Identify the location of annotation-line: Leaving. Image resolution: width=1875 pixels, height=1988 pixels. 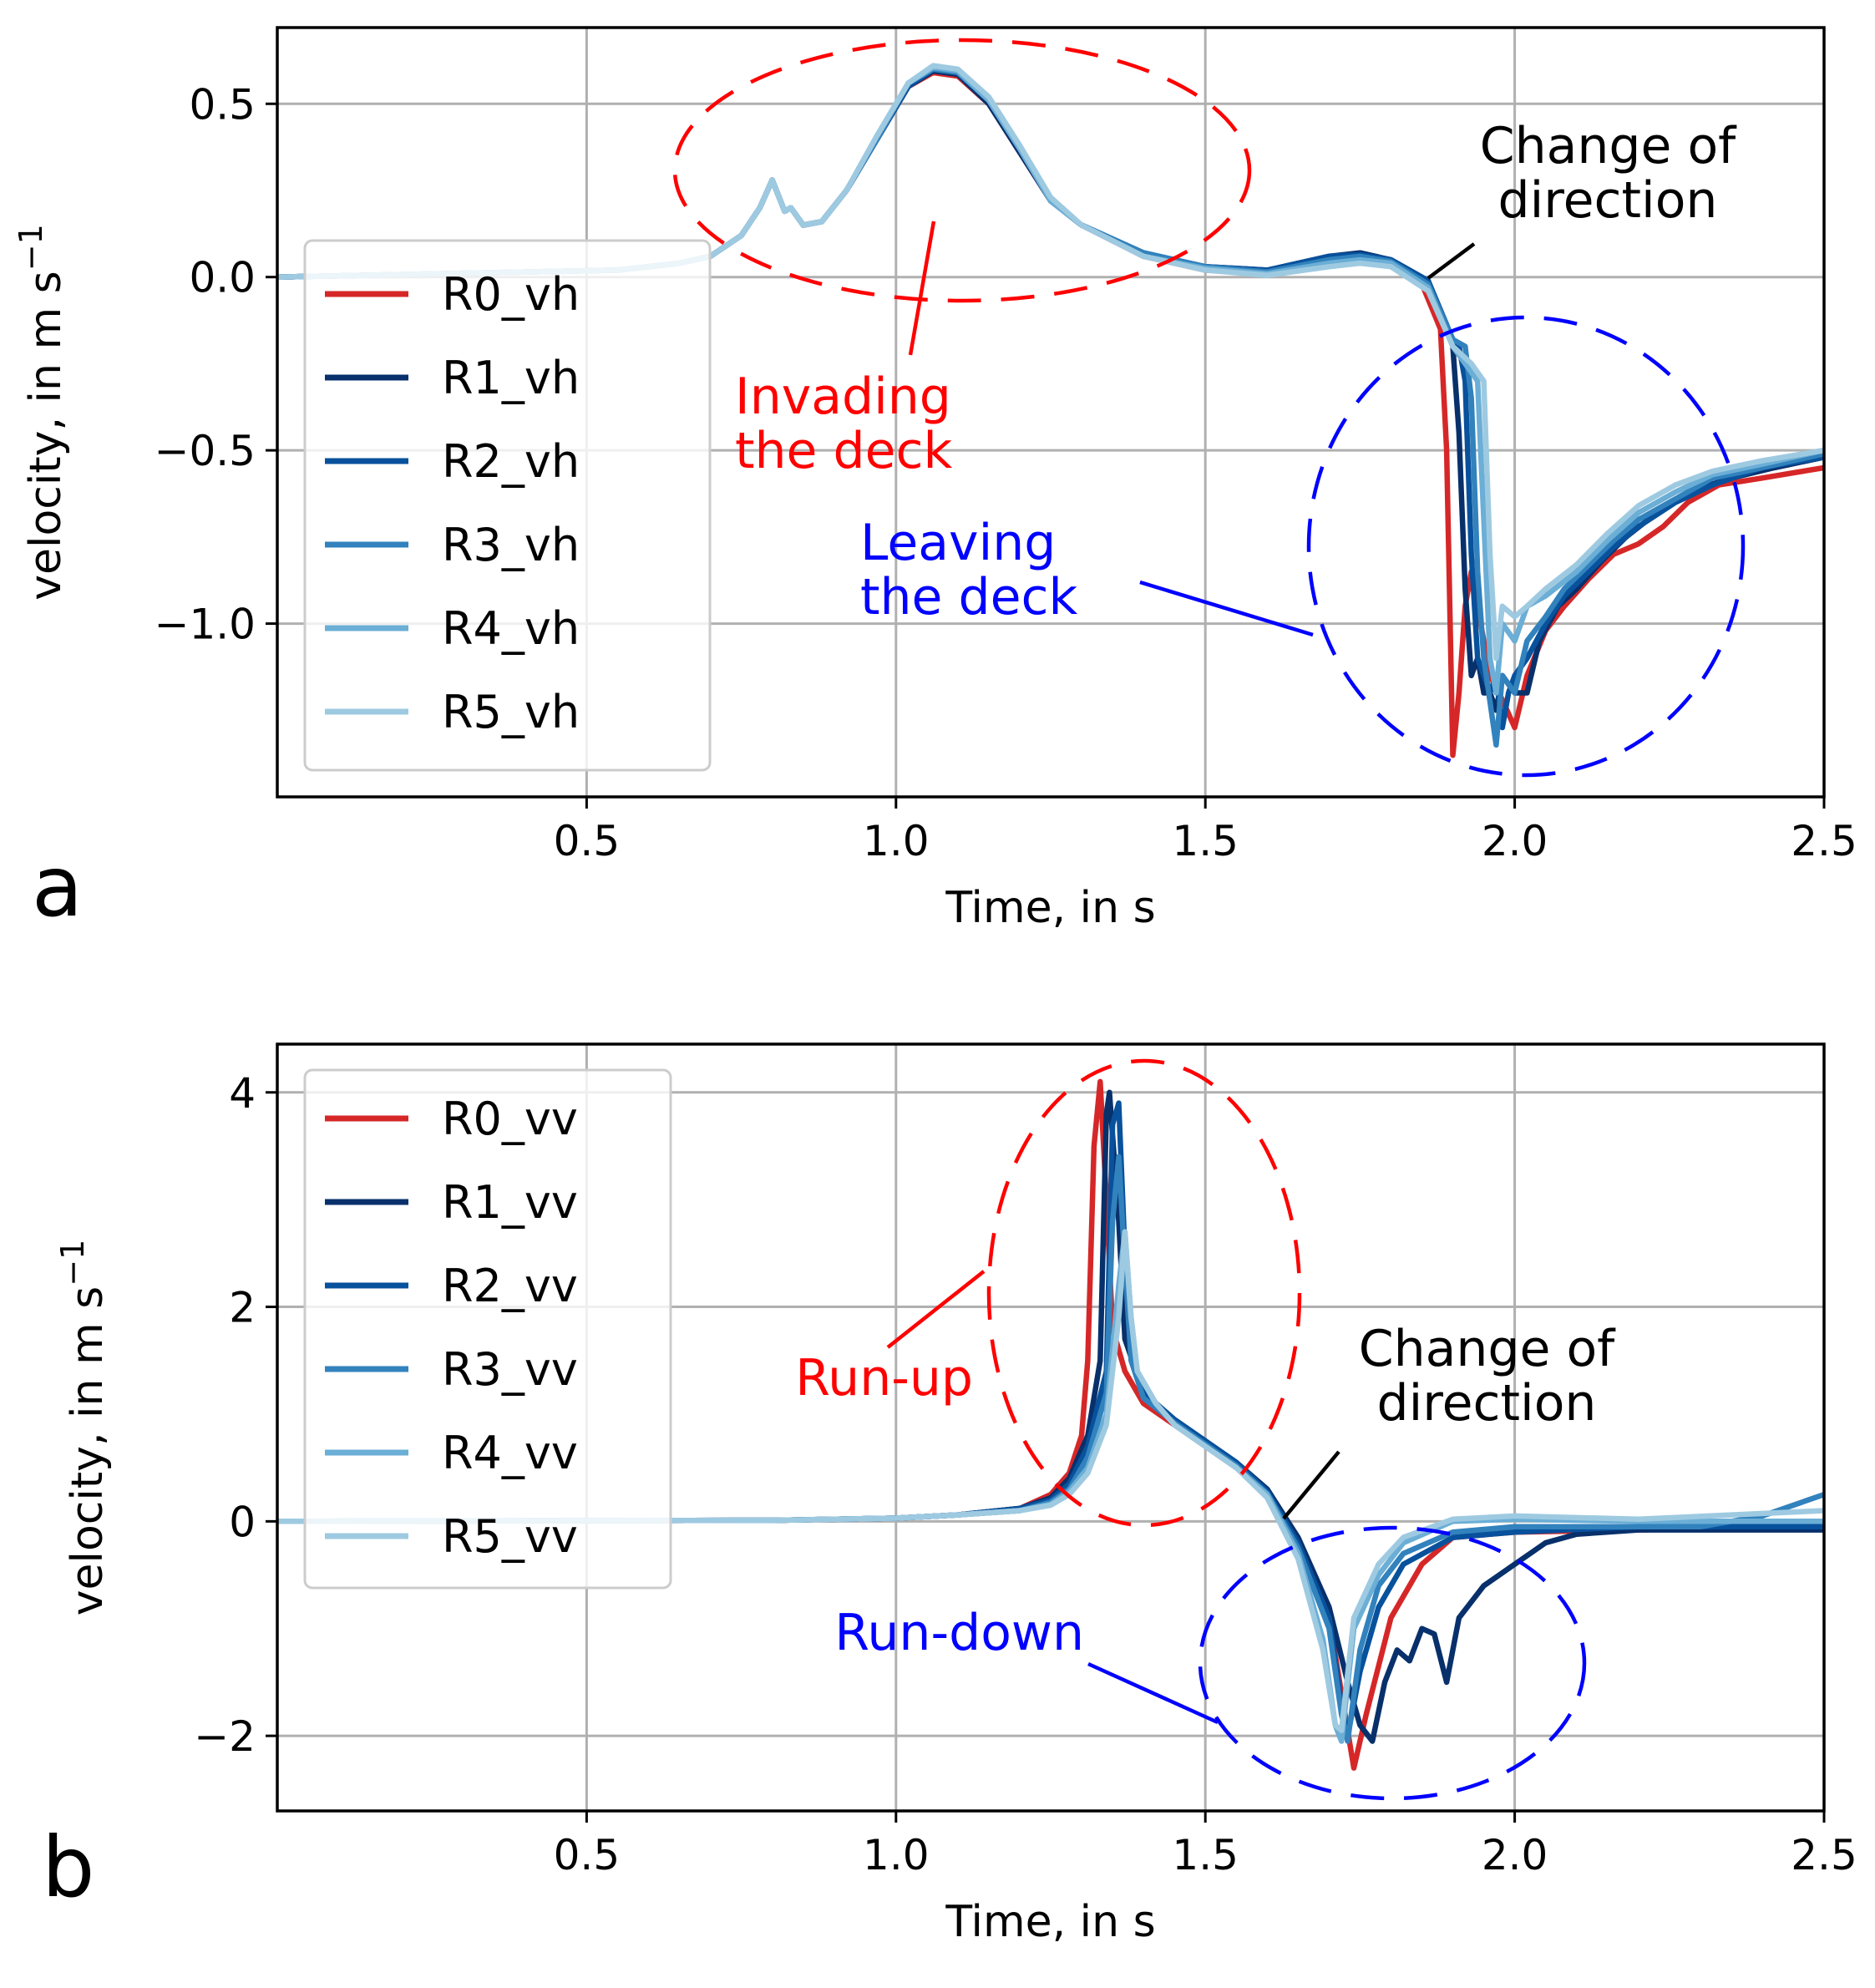
(958, 543).